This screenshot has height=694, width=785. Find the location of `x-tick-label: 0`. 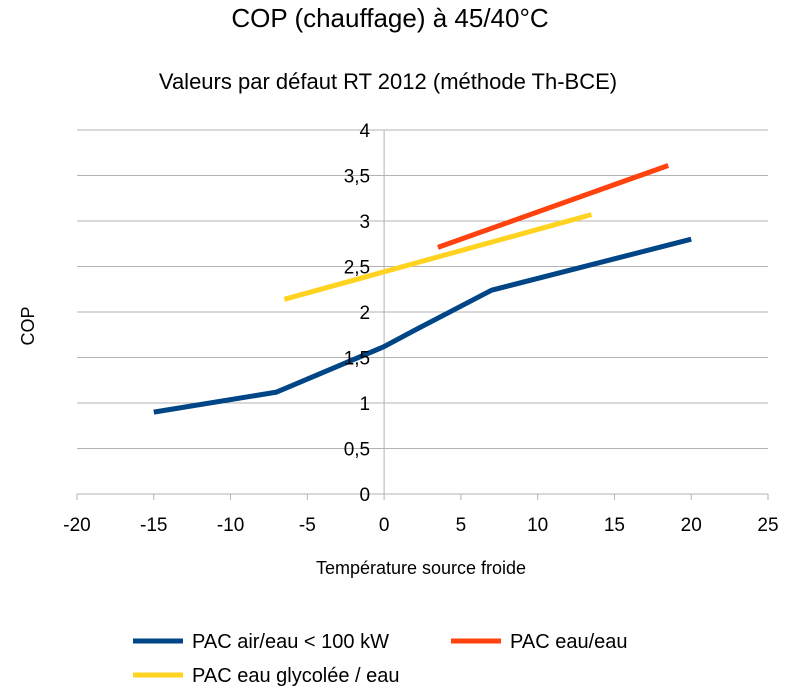

x-tick-label: 0 is located at coordinates (384, 525).